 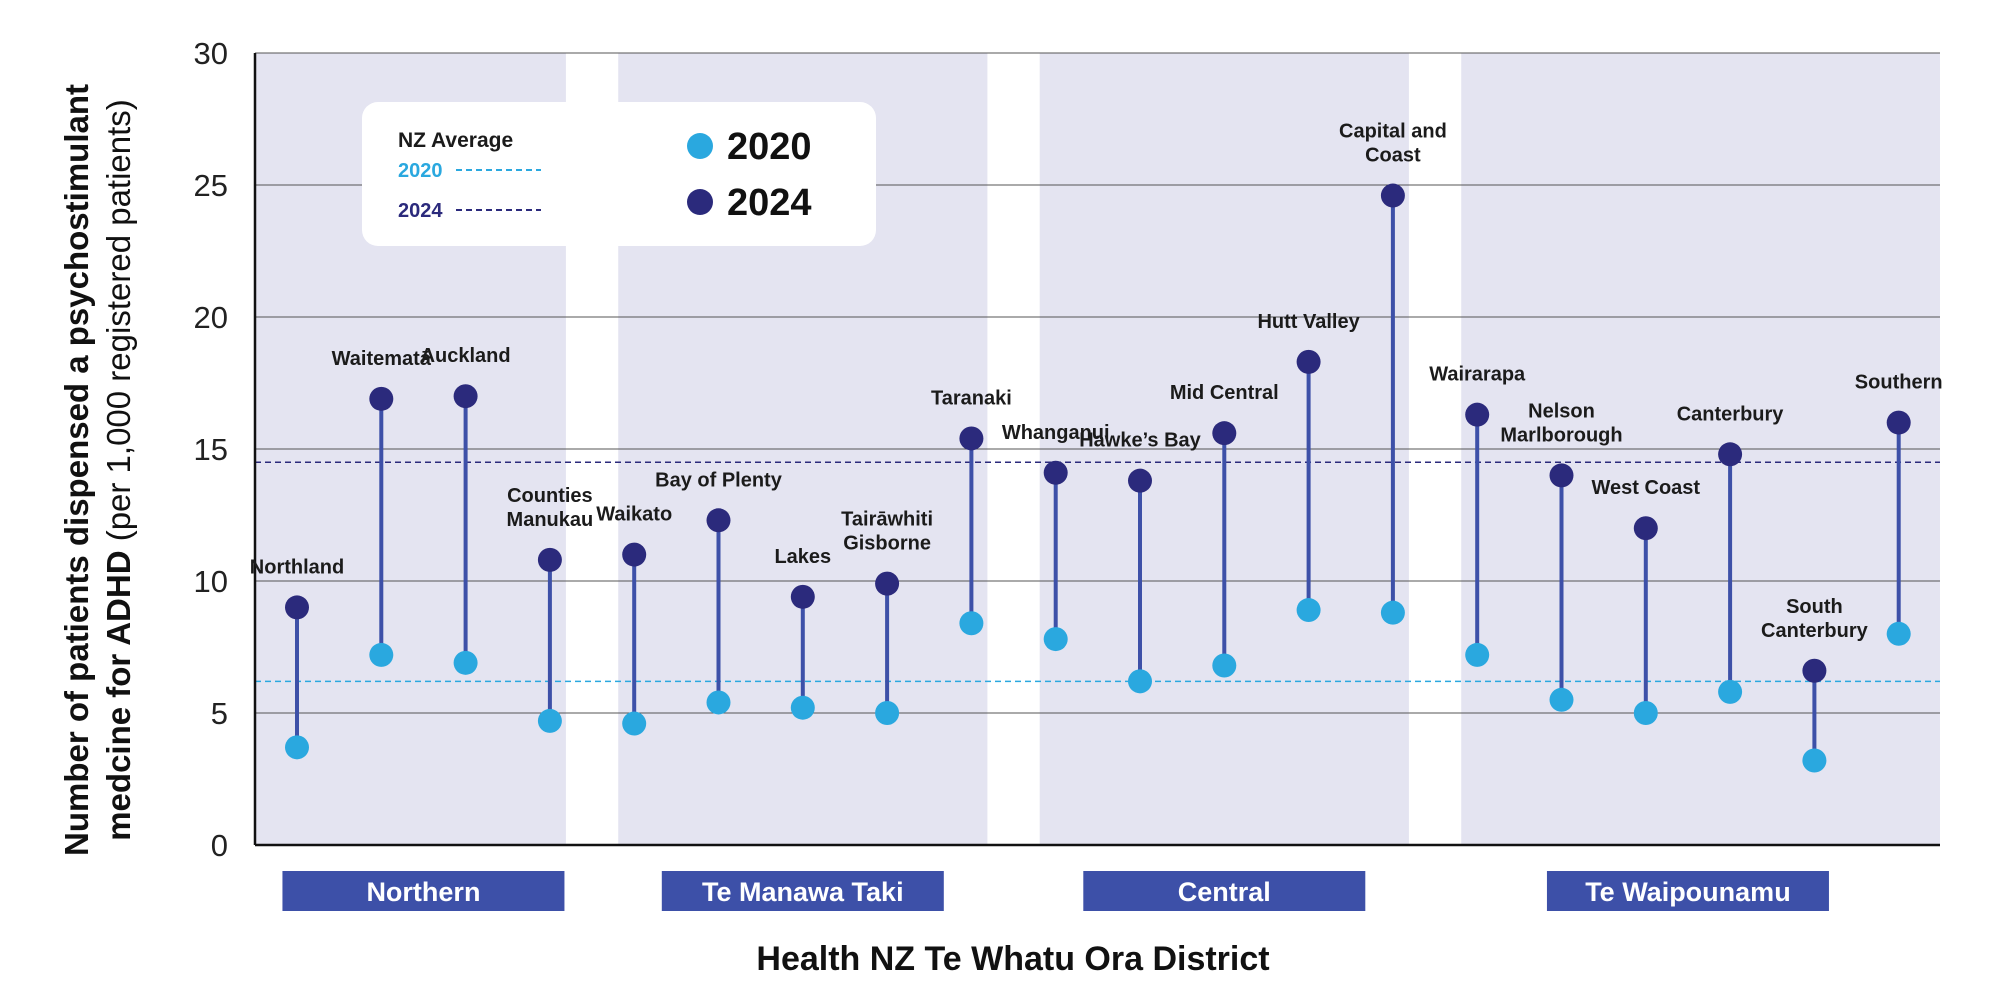 What do you see at coordinates (420, 171) in the screenshot?
I see `legend-avg-2020-label: 2020` at bounding box center [420, 171].